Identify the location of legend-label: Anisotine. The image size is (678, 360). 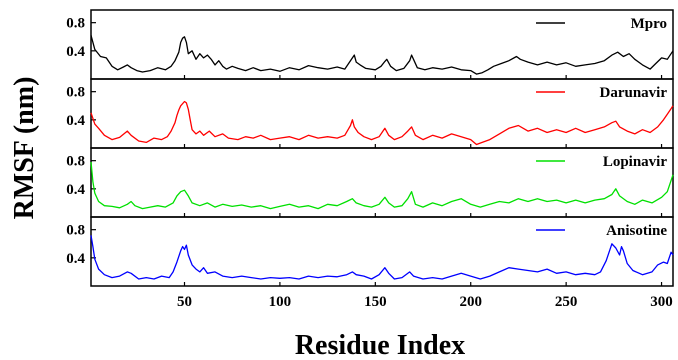
(636, 231).